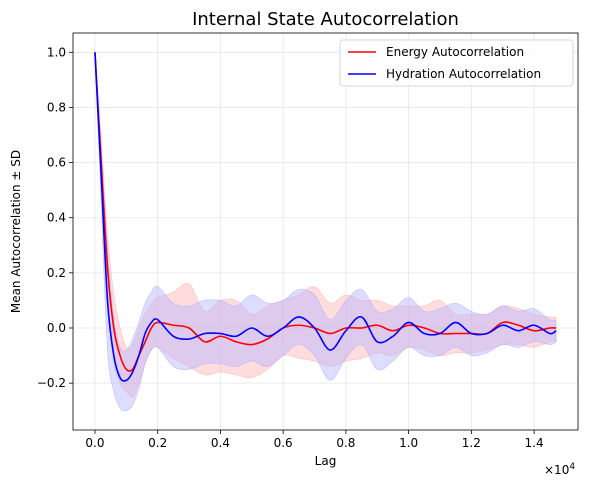  Describe the element at coordinates (56, 107) in the screenshot. I see `y-tick-label: 0.8` at that location.